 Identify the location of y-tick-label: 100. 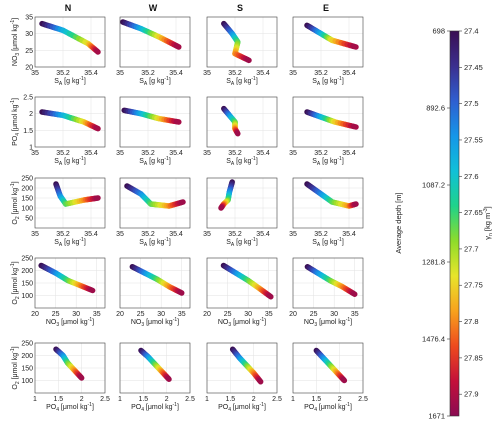
(27, 381).